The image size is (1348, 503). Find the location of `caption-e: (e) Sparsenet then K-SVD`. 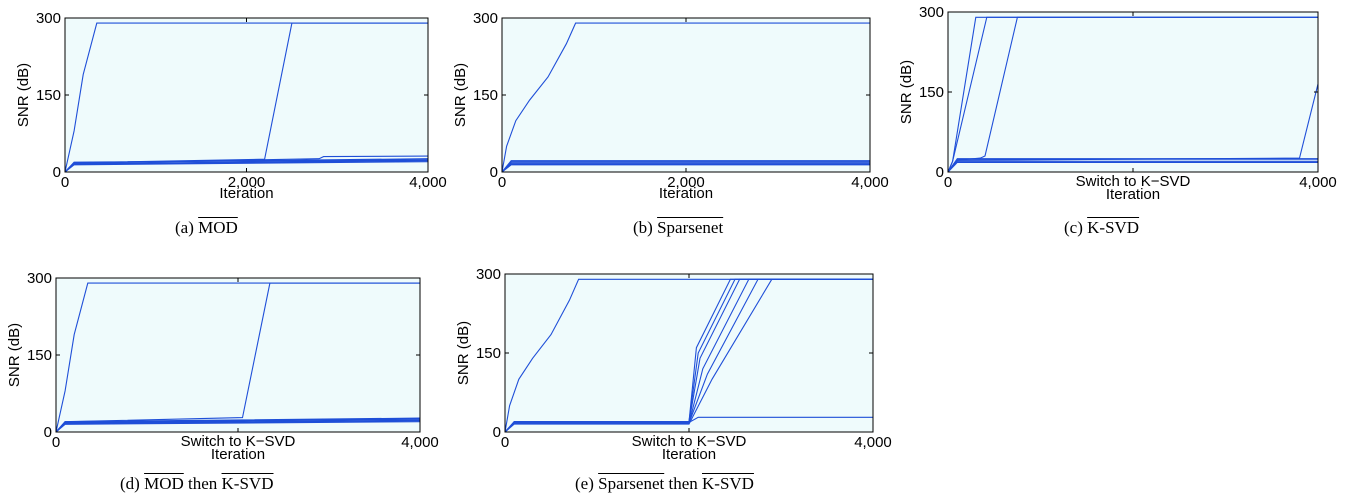

caption-e: (e) Sparsenet then K-SVD is located at coordinates (664, 484).